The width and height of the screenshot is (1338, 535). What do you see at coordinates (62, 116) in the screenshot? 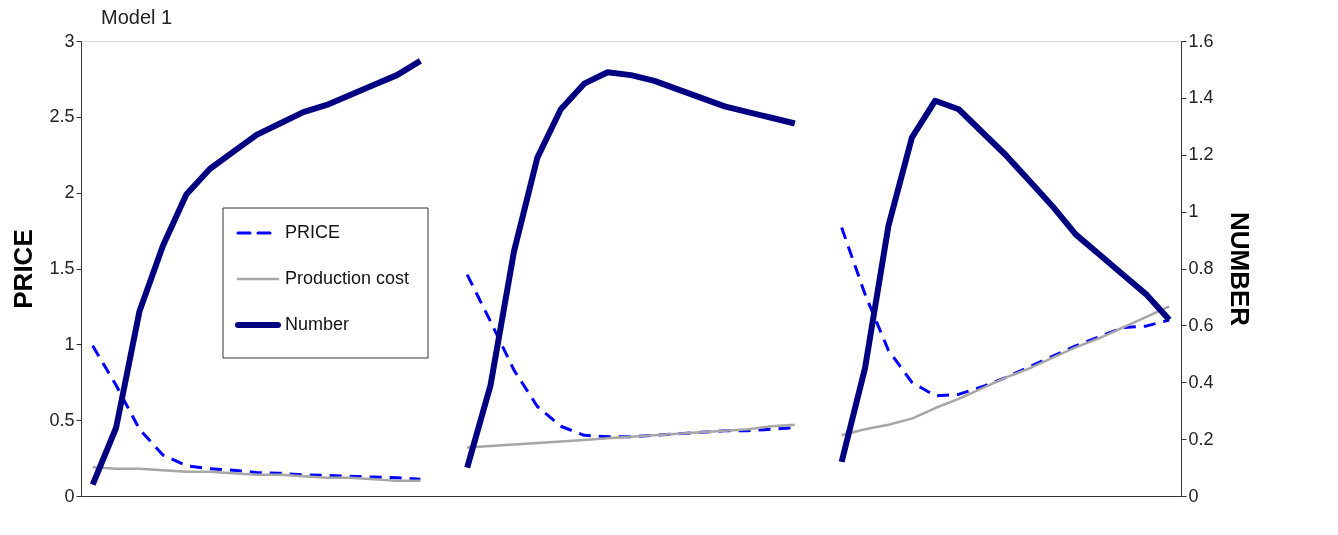
I see `y-tick-label: 2.5` at bounding box center [62, 116].